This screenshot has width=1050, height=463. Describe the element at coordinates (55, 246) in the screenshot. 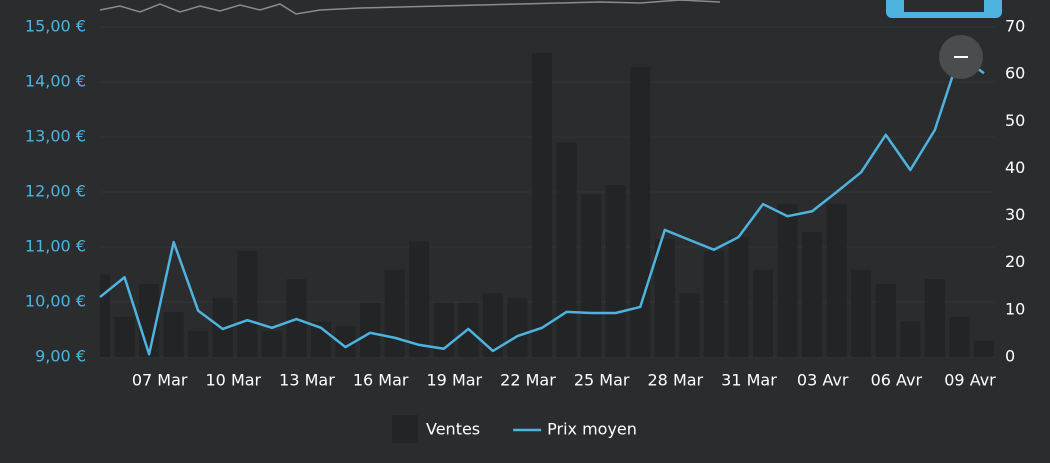

I see `y-tick-label: 11,00 €` at that location.